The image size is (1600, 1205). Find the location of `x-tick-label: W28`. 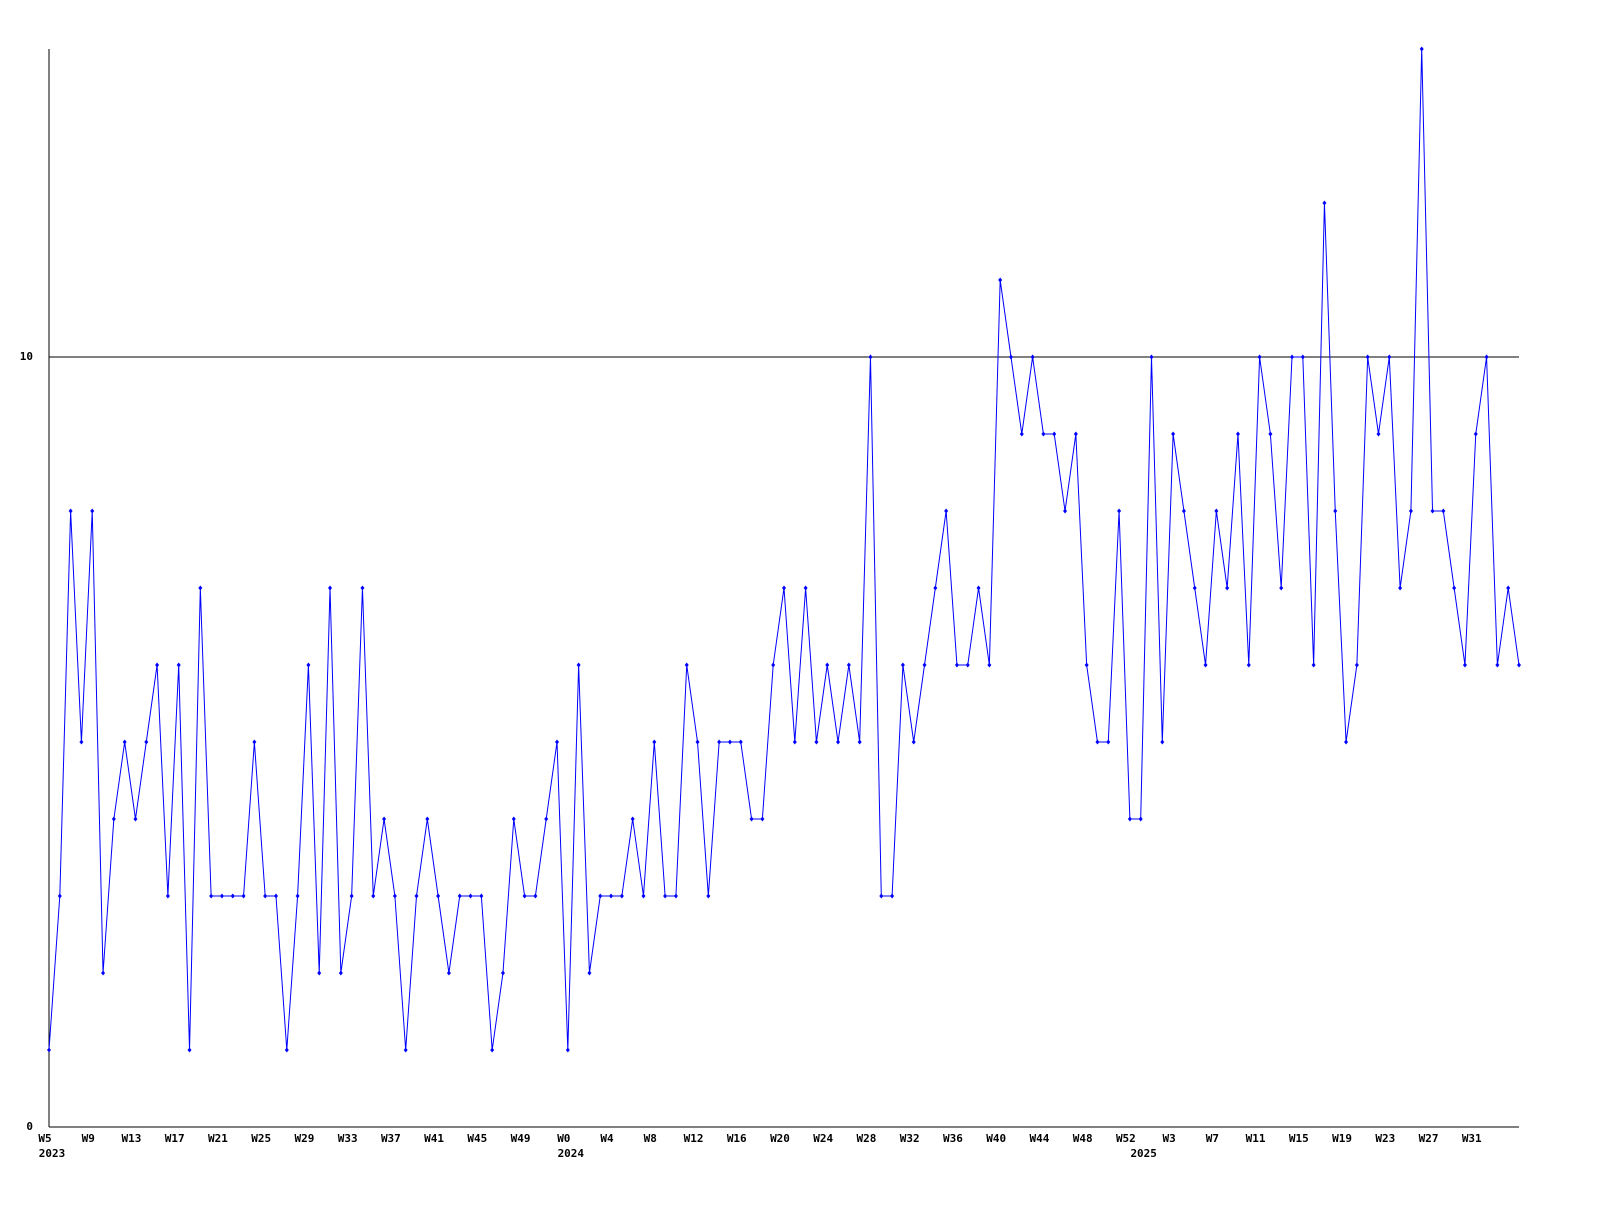

x-tick-label: W28 is located at coordinates (867, 1138).